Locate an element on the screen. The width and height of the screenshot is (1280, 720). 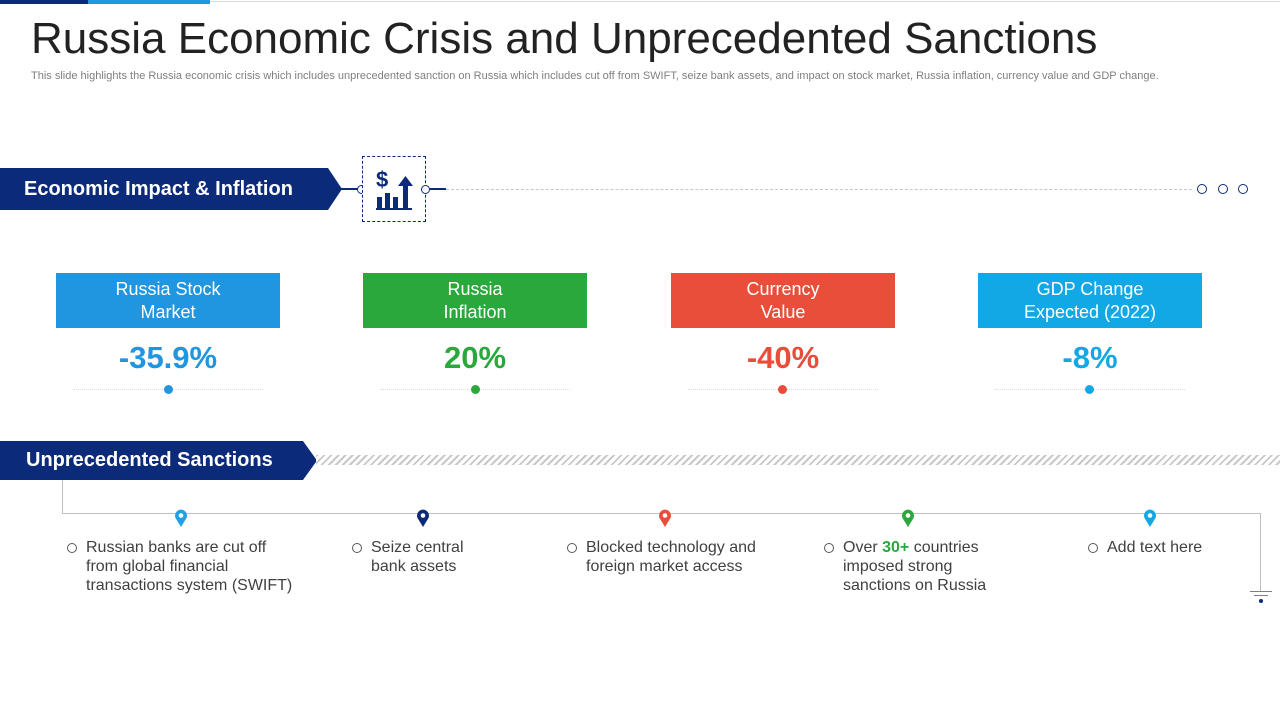
metric-card-gdp: GDP Change Expected (2022) is located at coordinates (1090, 300).